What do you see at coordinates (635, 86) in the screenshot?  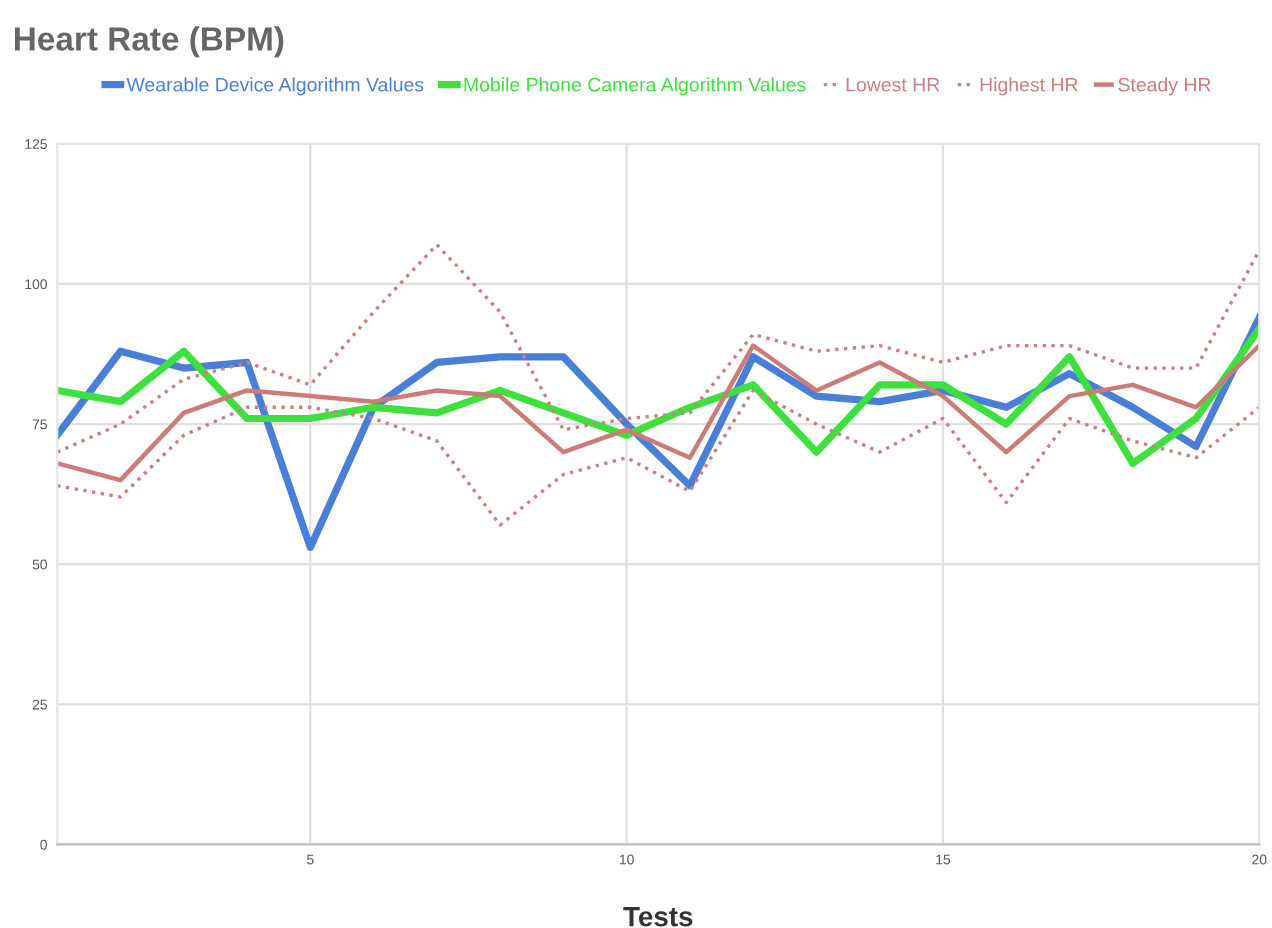 I see `legend-label: Mobile Phone Camera Algorithm Values` at bounding box center [635, 86].